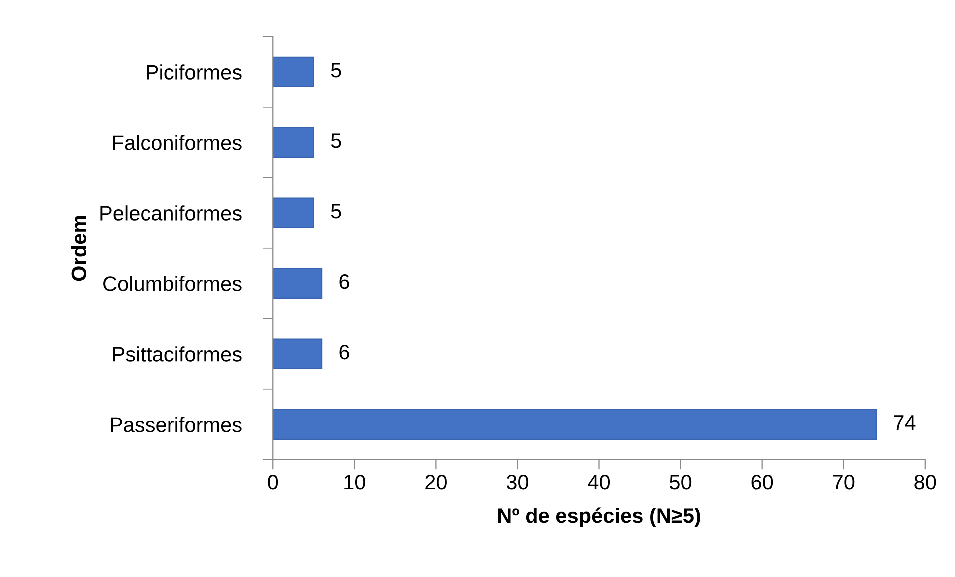  I want to click on y-tick-label: Passeriformes, so click(176, 424).